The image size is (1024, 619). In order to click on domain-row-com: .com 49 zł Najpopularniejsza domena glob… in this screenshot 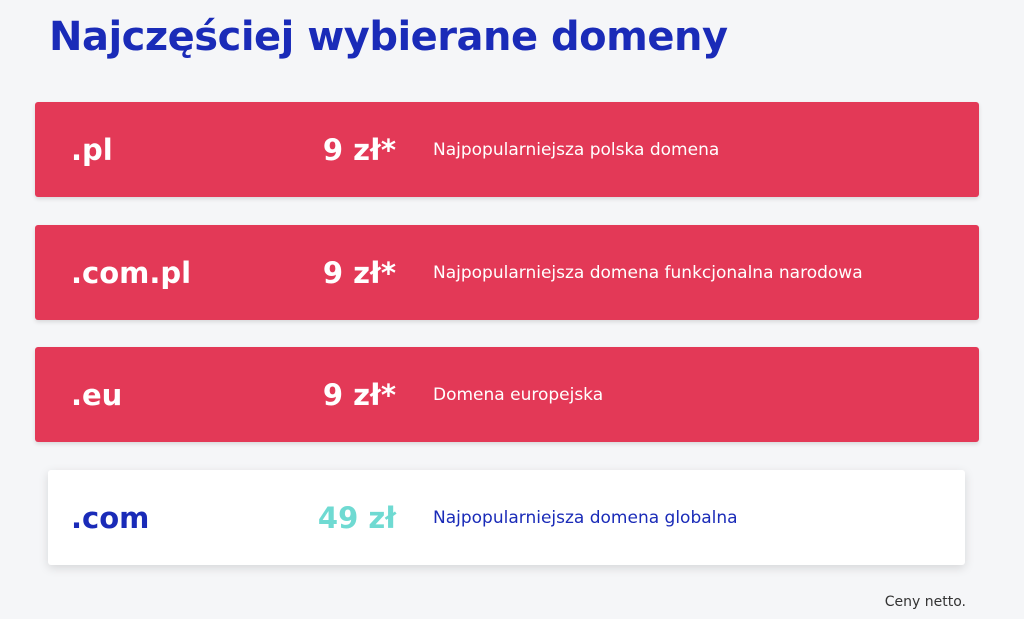, I will do `click(506, 517)`.